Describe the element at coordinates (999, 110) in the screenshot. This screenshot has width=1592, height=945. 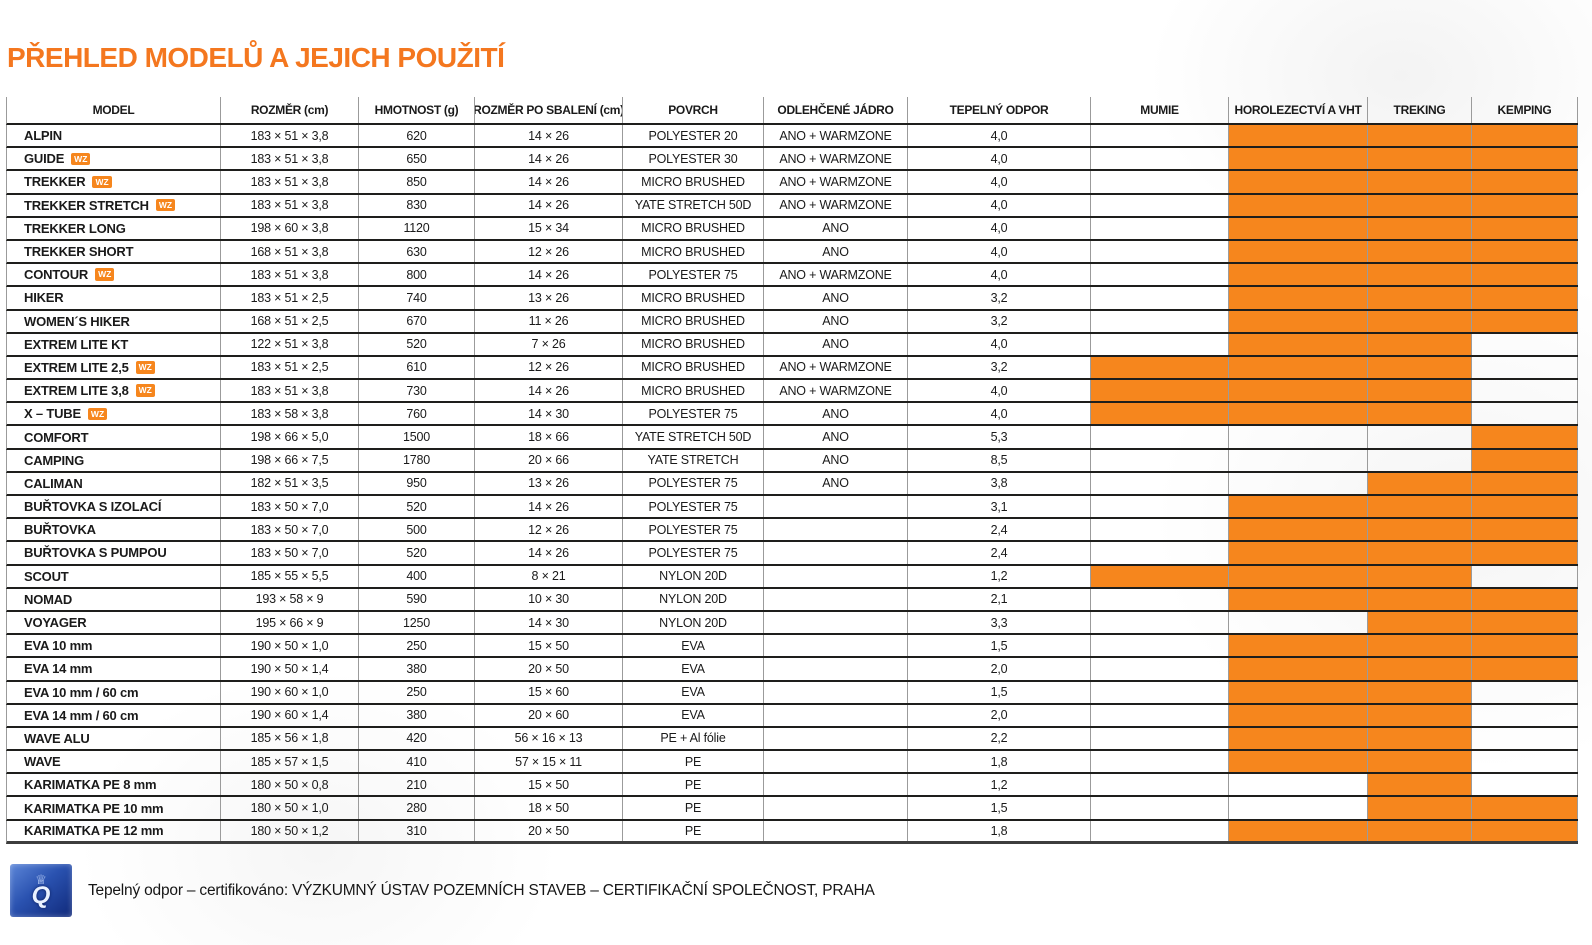
I see `column-header-odpor: TEPELNÝ ODPOR` at that location.